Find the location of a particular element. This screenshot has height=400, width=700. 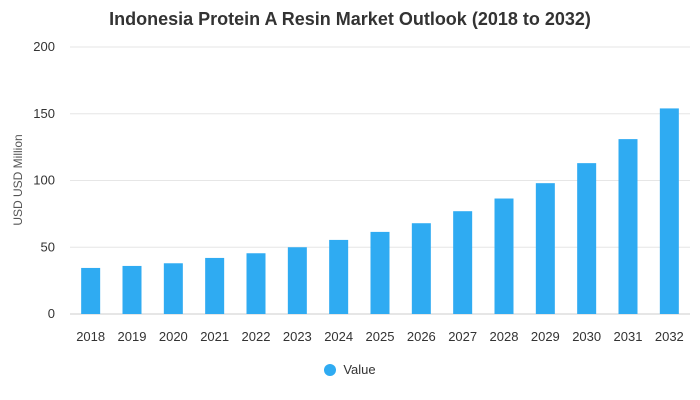

bar-2025 is located at coordinates (380, 272).